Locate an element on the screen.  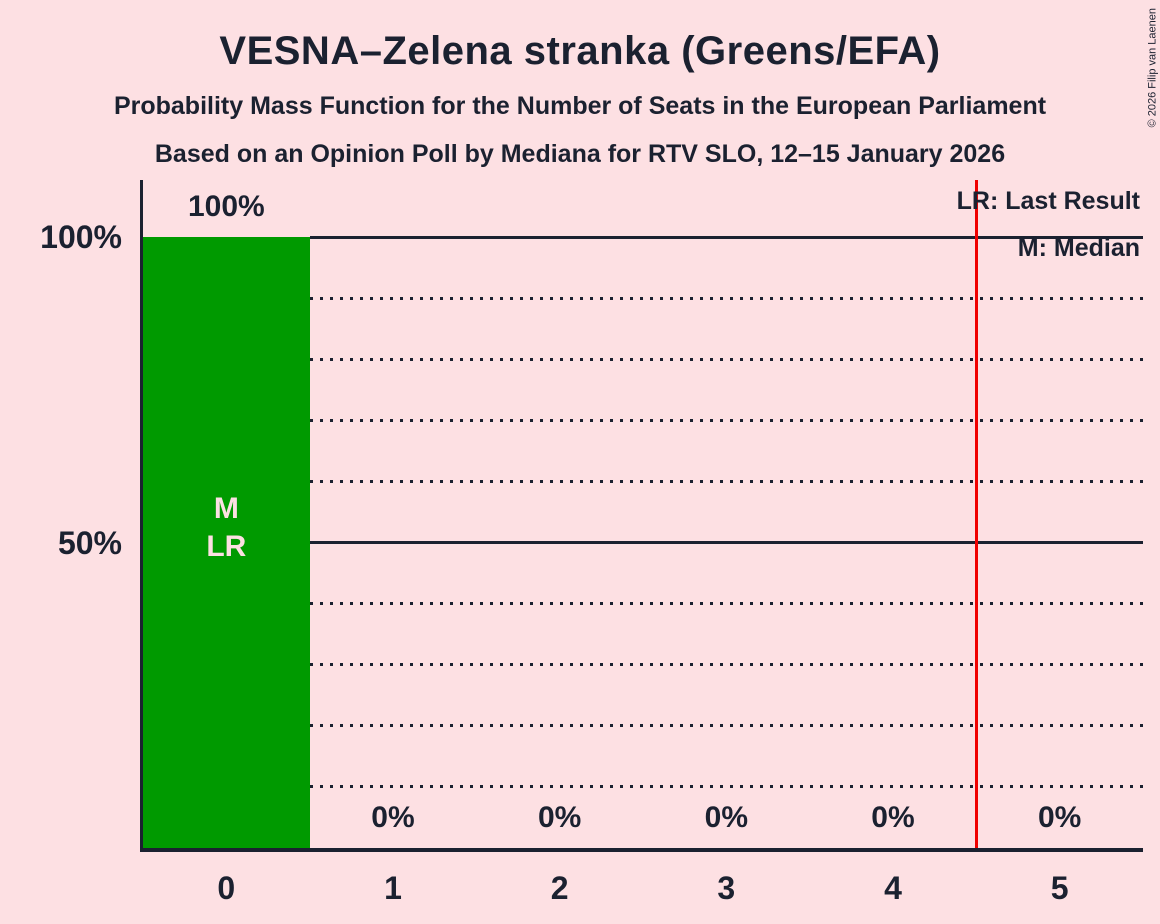
legend-last-result-label: LR: Last Result is located at coordinates (1048, 201).